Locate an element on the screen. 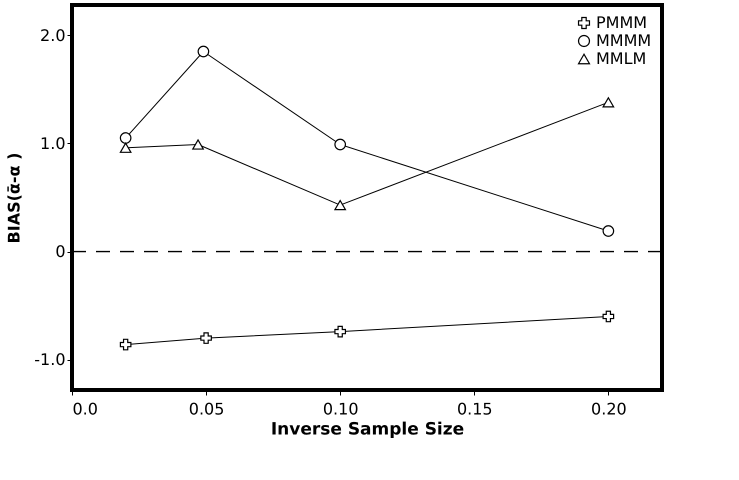 This screenshot has width=739, height=480. legend-label: MMLM is located at coordinates (621, 58).